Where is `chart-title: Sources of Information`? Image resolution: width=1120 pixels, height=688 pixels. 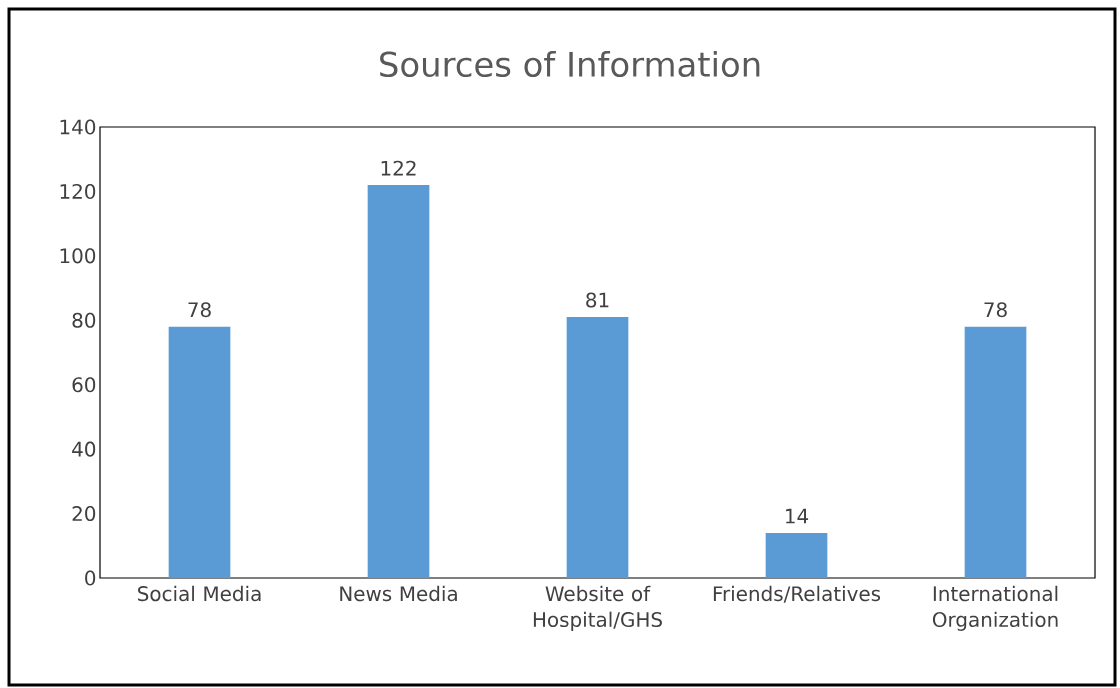
chart-title: Sources of Information is located at coordinates (570, 64).